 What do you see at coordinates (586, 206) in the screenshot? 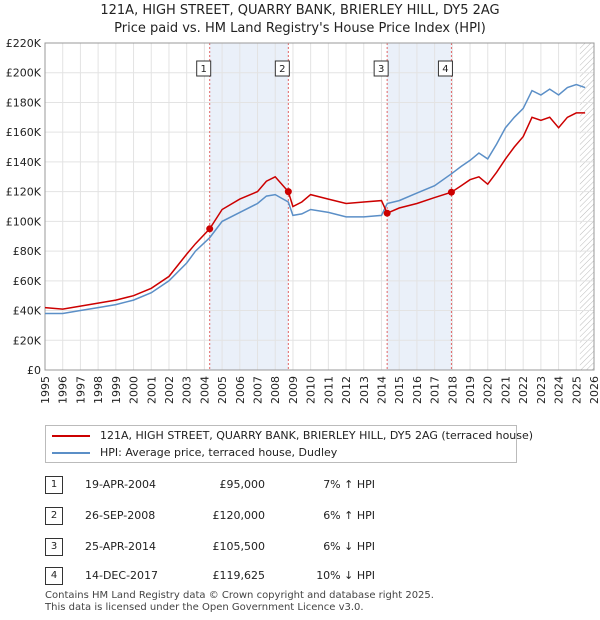
I see `forecast-region` at bounding box center [586, 206].